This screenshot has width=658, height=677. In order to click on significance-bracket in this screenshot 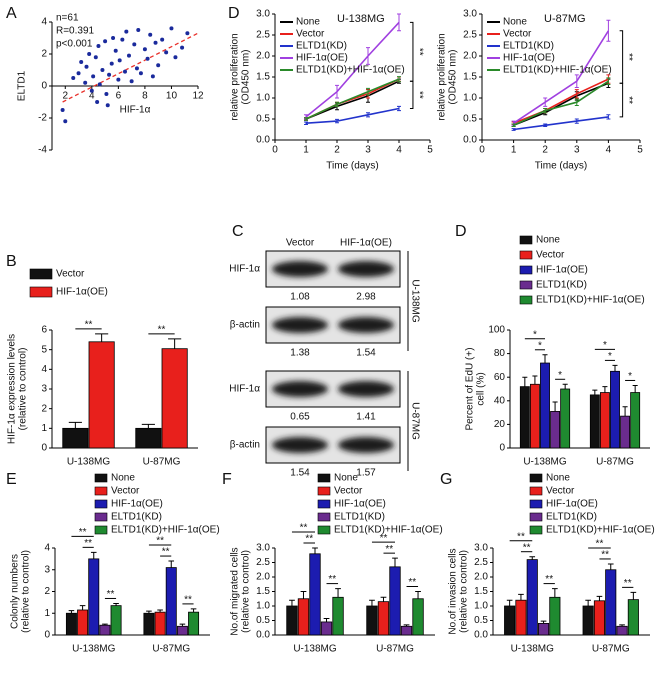, I will do `click(621, 100)`.